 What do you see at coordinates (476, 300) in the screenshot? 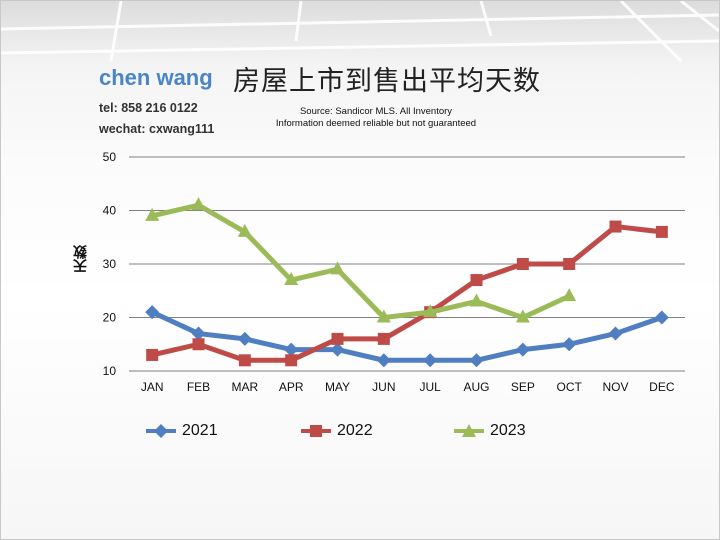
I see `point-2023-aug` at bounding box center [476, 300].